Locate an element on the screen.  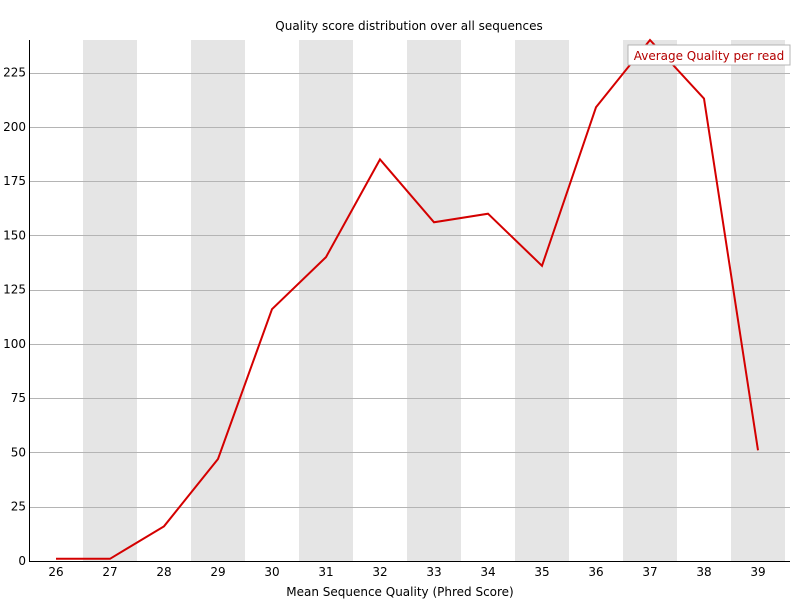
y-tick-label: 225 is located at coordinates (14, 73).